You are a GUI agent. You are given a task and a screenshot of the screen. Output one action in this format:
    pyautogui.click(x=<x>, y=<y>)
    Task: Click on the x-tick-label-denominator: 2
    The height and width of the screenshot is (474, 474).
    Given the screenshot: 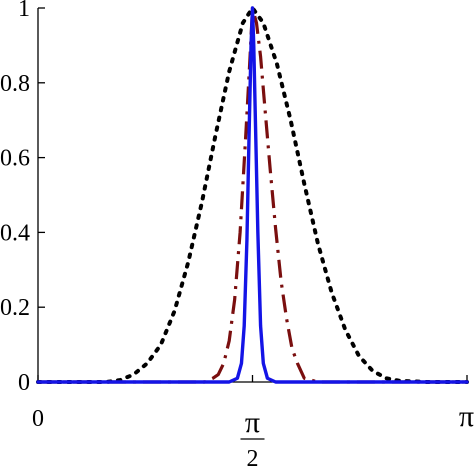 What is the action you would take?
    pyautogui.click(x=253, y=459)
    